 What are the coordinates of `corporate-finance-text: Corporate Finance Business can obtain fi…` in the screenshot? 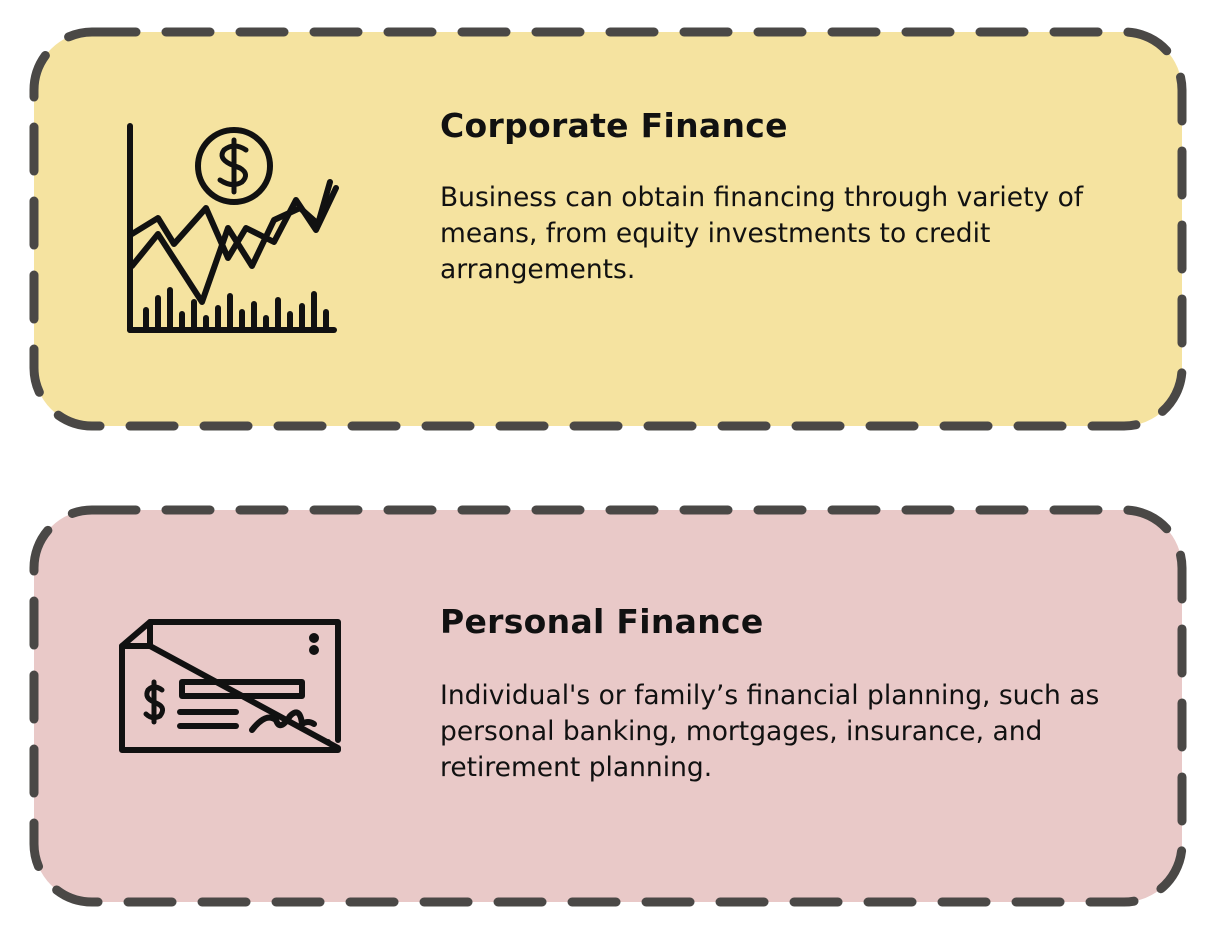 It's located at (790, 197).